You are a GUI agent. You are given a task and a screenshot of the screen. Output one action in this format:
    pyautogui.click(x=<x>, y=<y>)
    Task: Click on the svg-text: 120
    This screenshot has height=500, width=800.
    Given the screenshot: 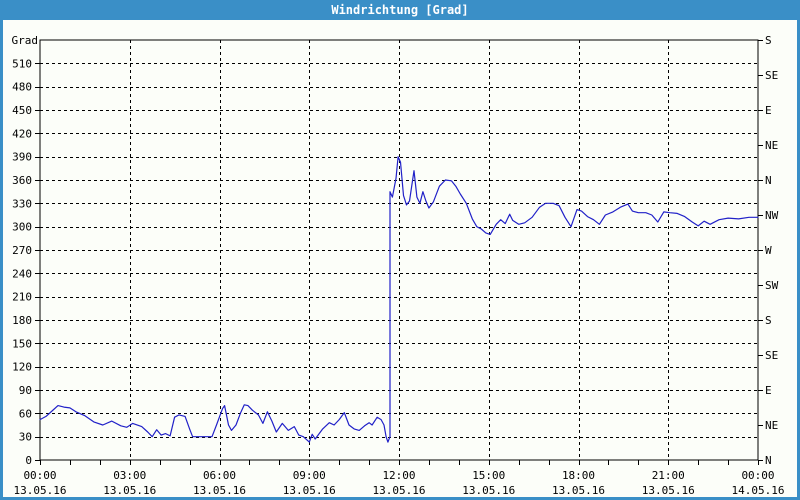 What is the action you would take?
    pyautogui.click(x=22, y=367)
    